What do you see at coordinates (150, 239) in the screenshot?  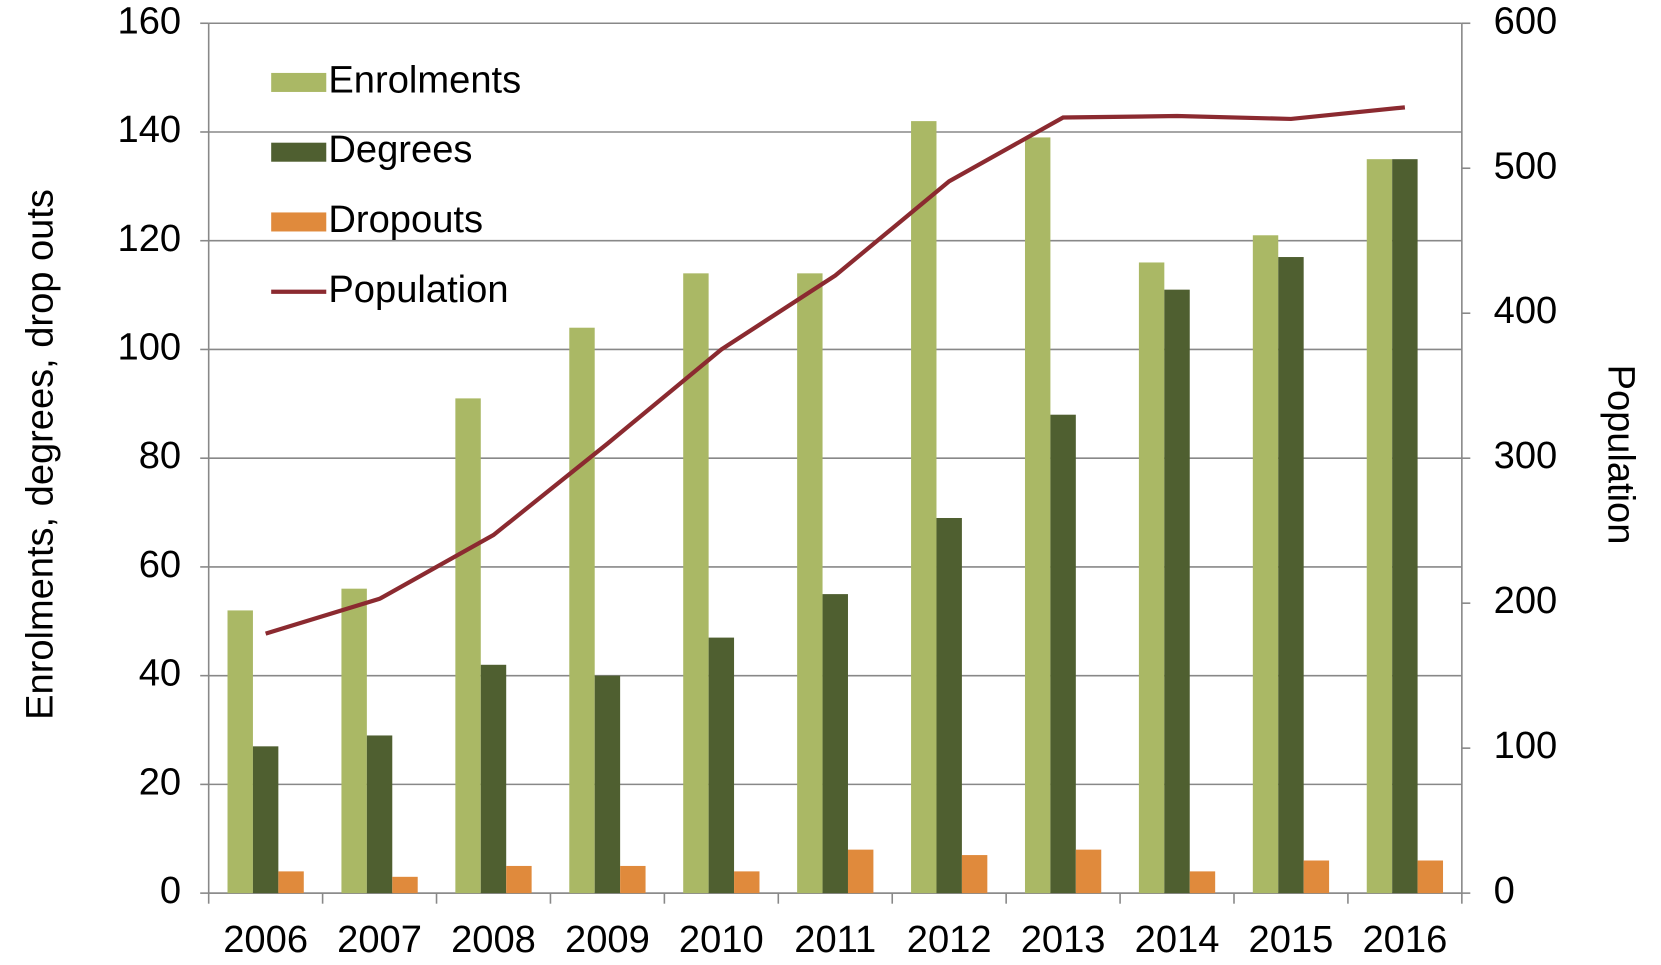 I see `y-tick-label: 120` at bounding box center [150, 239].